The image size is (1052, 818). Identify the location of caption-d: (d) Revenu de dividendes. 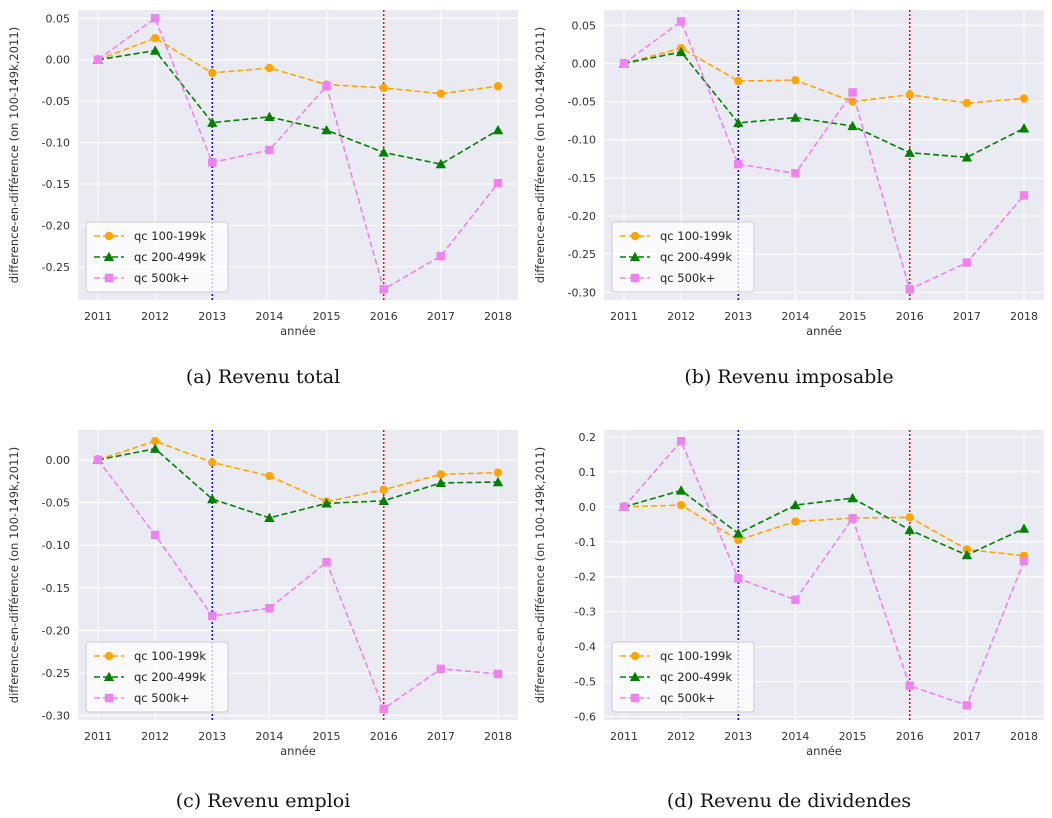
(789, 801).